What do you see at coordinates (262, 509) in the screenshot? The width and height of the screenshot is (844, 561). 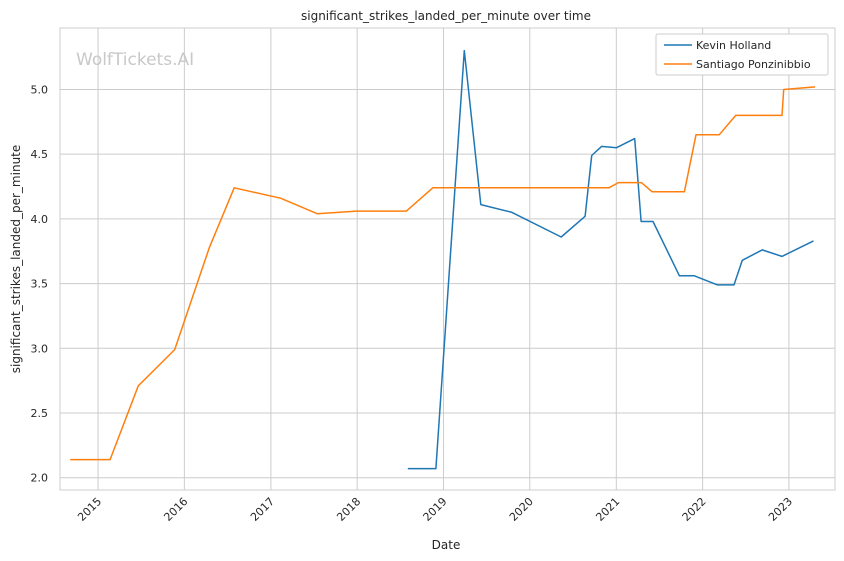 I see `x-tick-label: 2017` at bounding box center [262, 509].